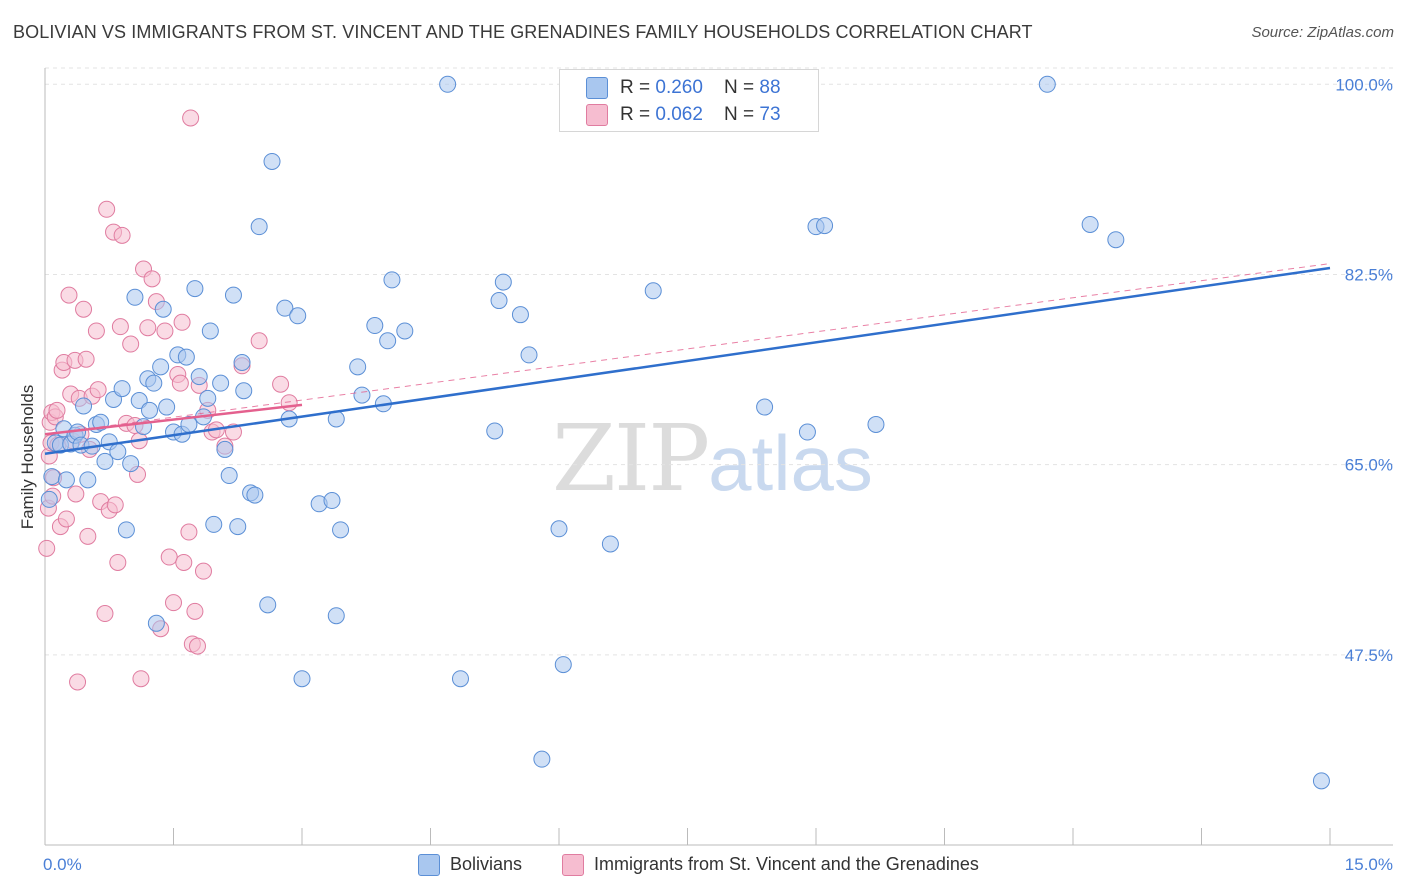  What do you see at coordinates (700, 114) in the screenshot?
I see `legend-stats-immigrants: R = 0.062 N = 73` at bounding box center [700, 114].